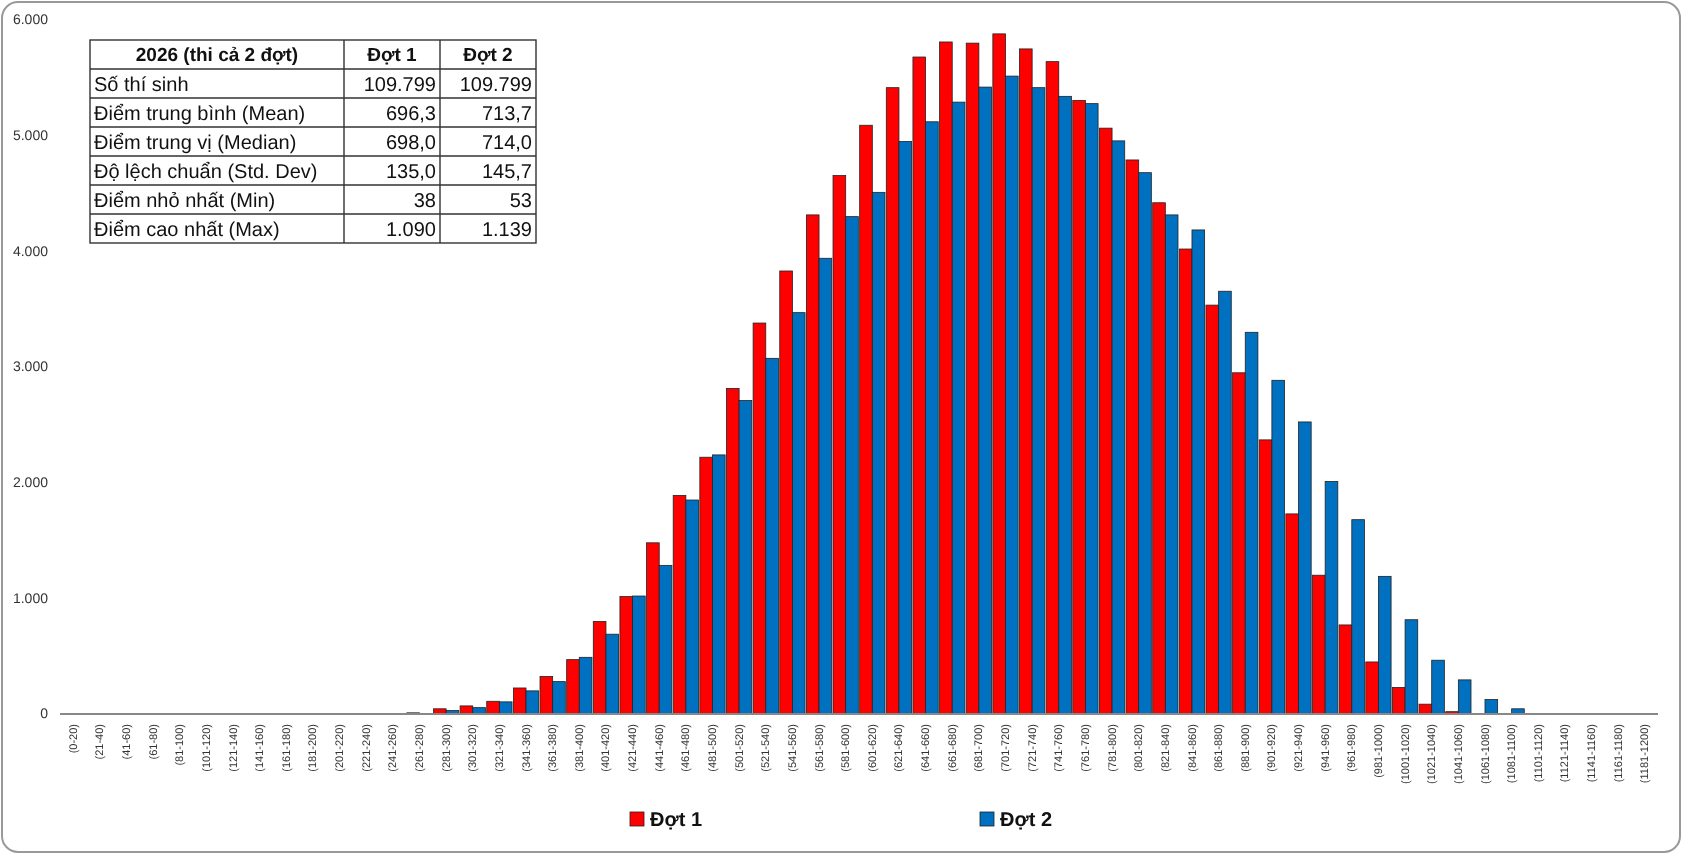  What do you see at coordinates (425, 201) in the screenshot?
I see `annotation: 38` at bounding box center [425, 201].